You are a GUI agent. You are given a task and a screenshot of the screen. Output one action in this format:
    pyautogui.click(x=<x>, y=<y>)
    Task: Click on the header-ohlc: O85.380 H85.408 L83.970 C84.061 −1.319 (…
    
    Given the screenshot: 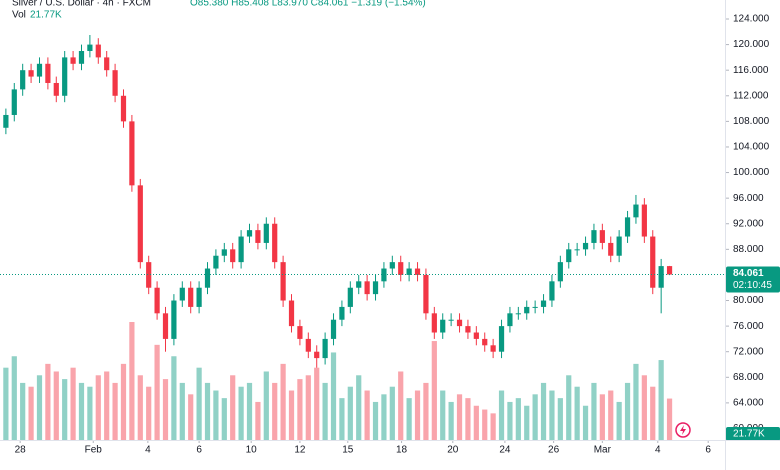 What is the action you would take?
    pyautogui.click(x=308, y=4)
    